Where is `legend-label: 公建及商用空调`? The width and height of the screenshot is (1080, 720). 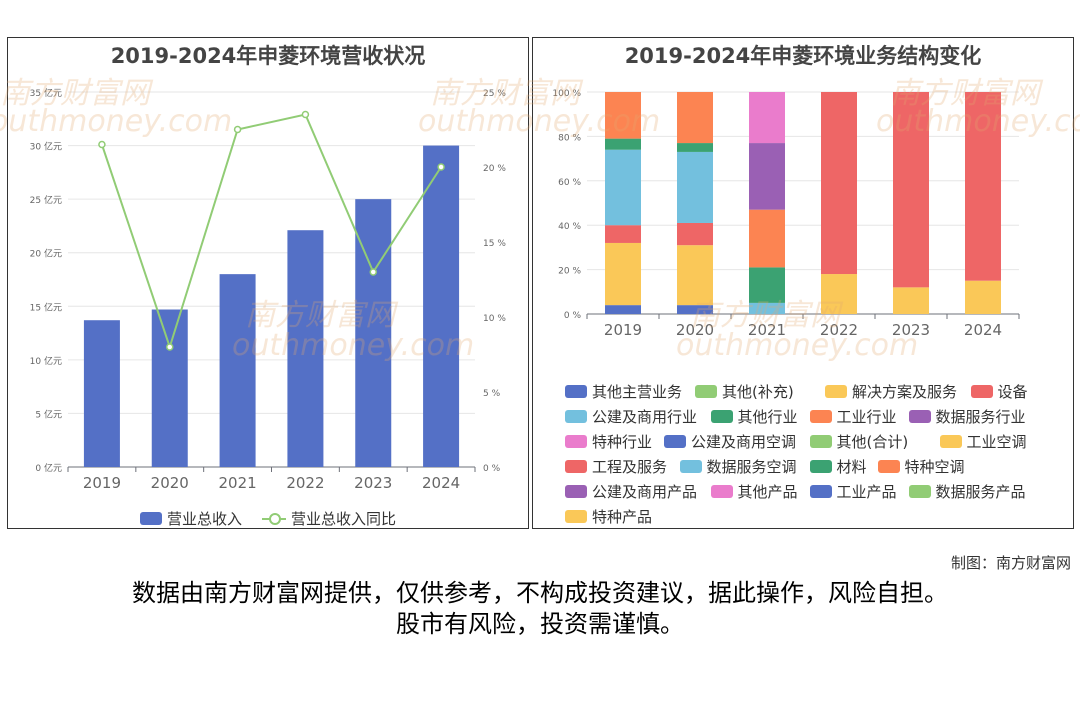
legend-label: 公建及商用空调 is located at coordinates (744, 442).